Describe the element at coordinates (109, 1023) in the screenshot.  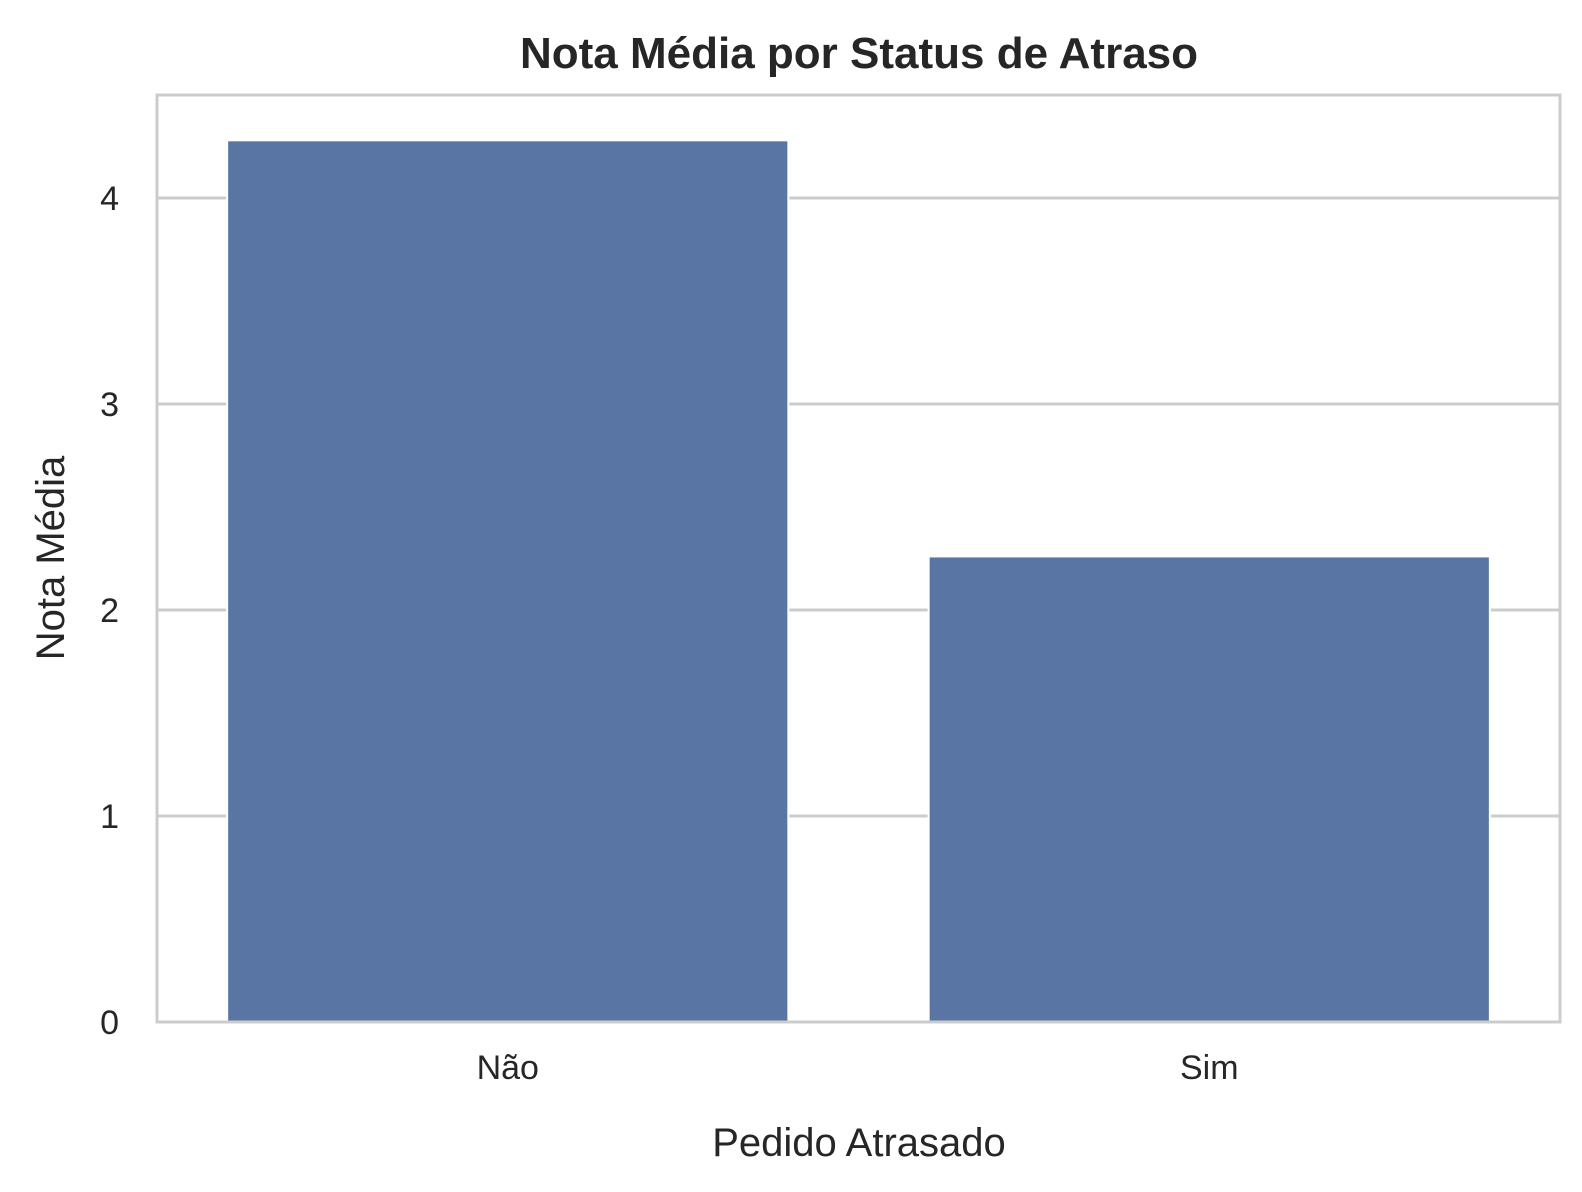
I see `y-tick-label: 0` at that location.